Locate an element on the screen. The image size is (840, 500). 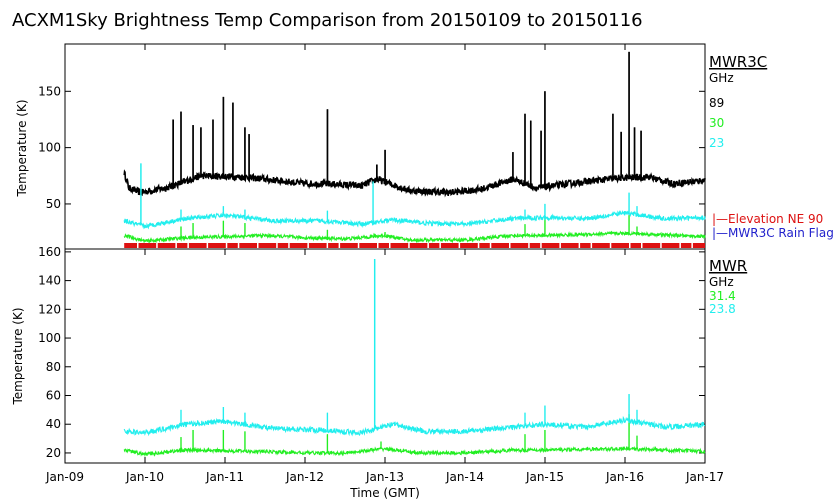
series-line-31.4 is located at coordinates (414, 436).